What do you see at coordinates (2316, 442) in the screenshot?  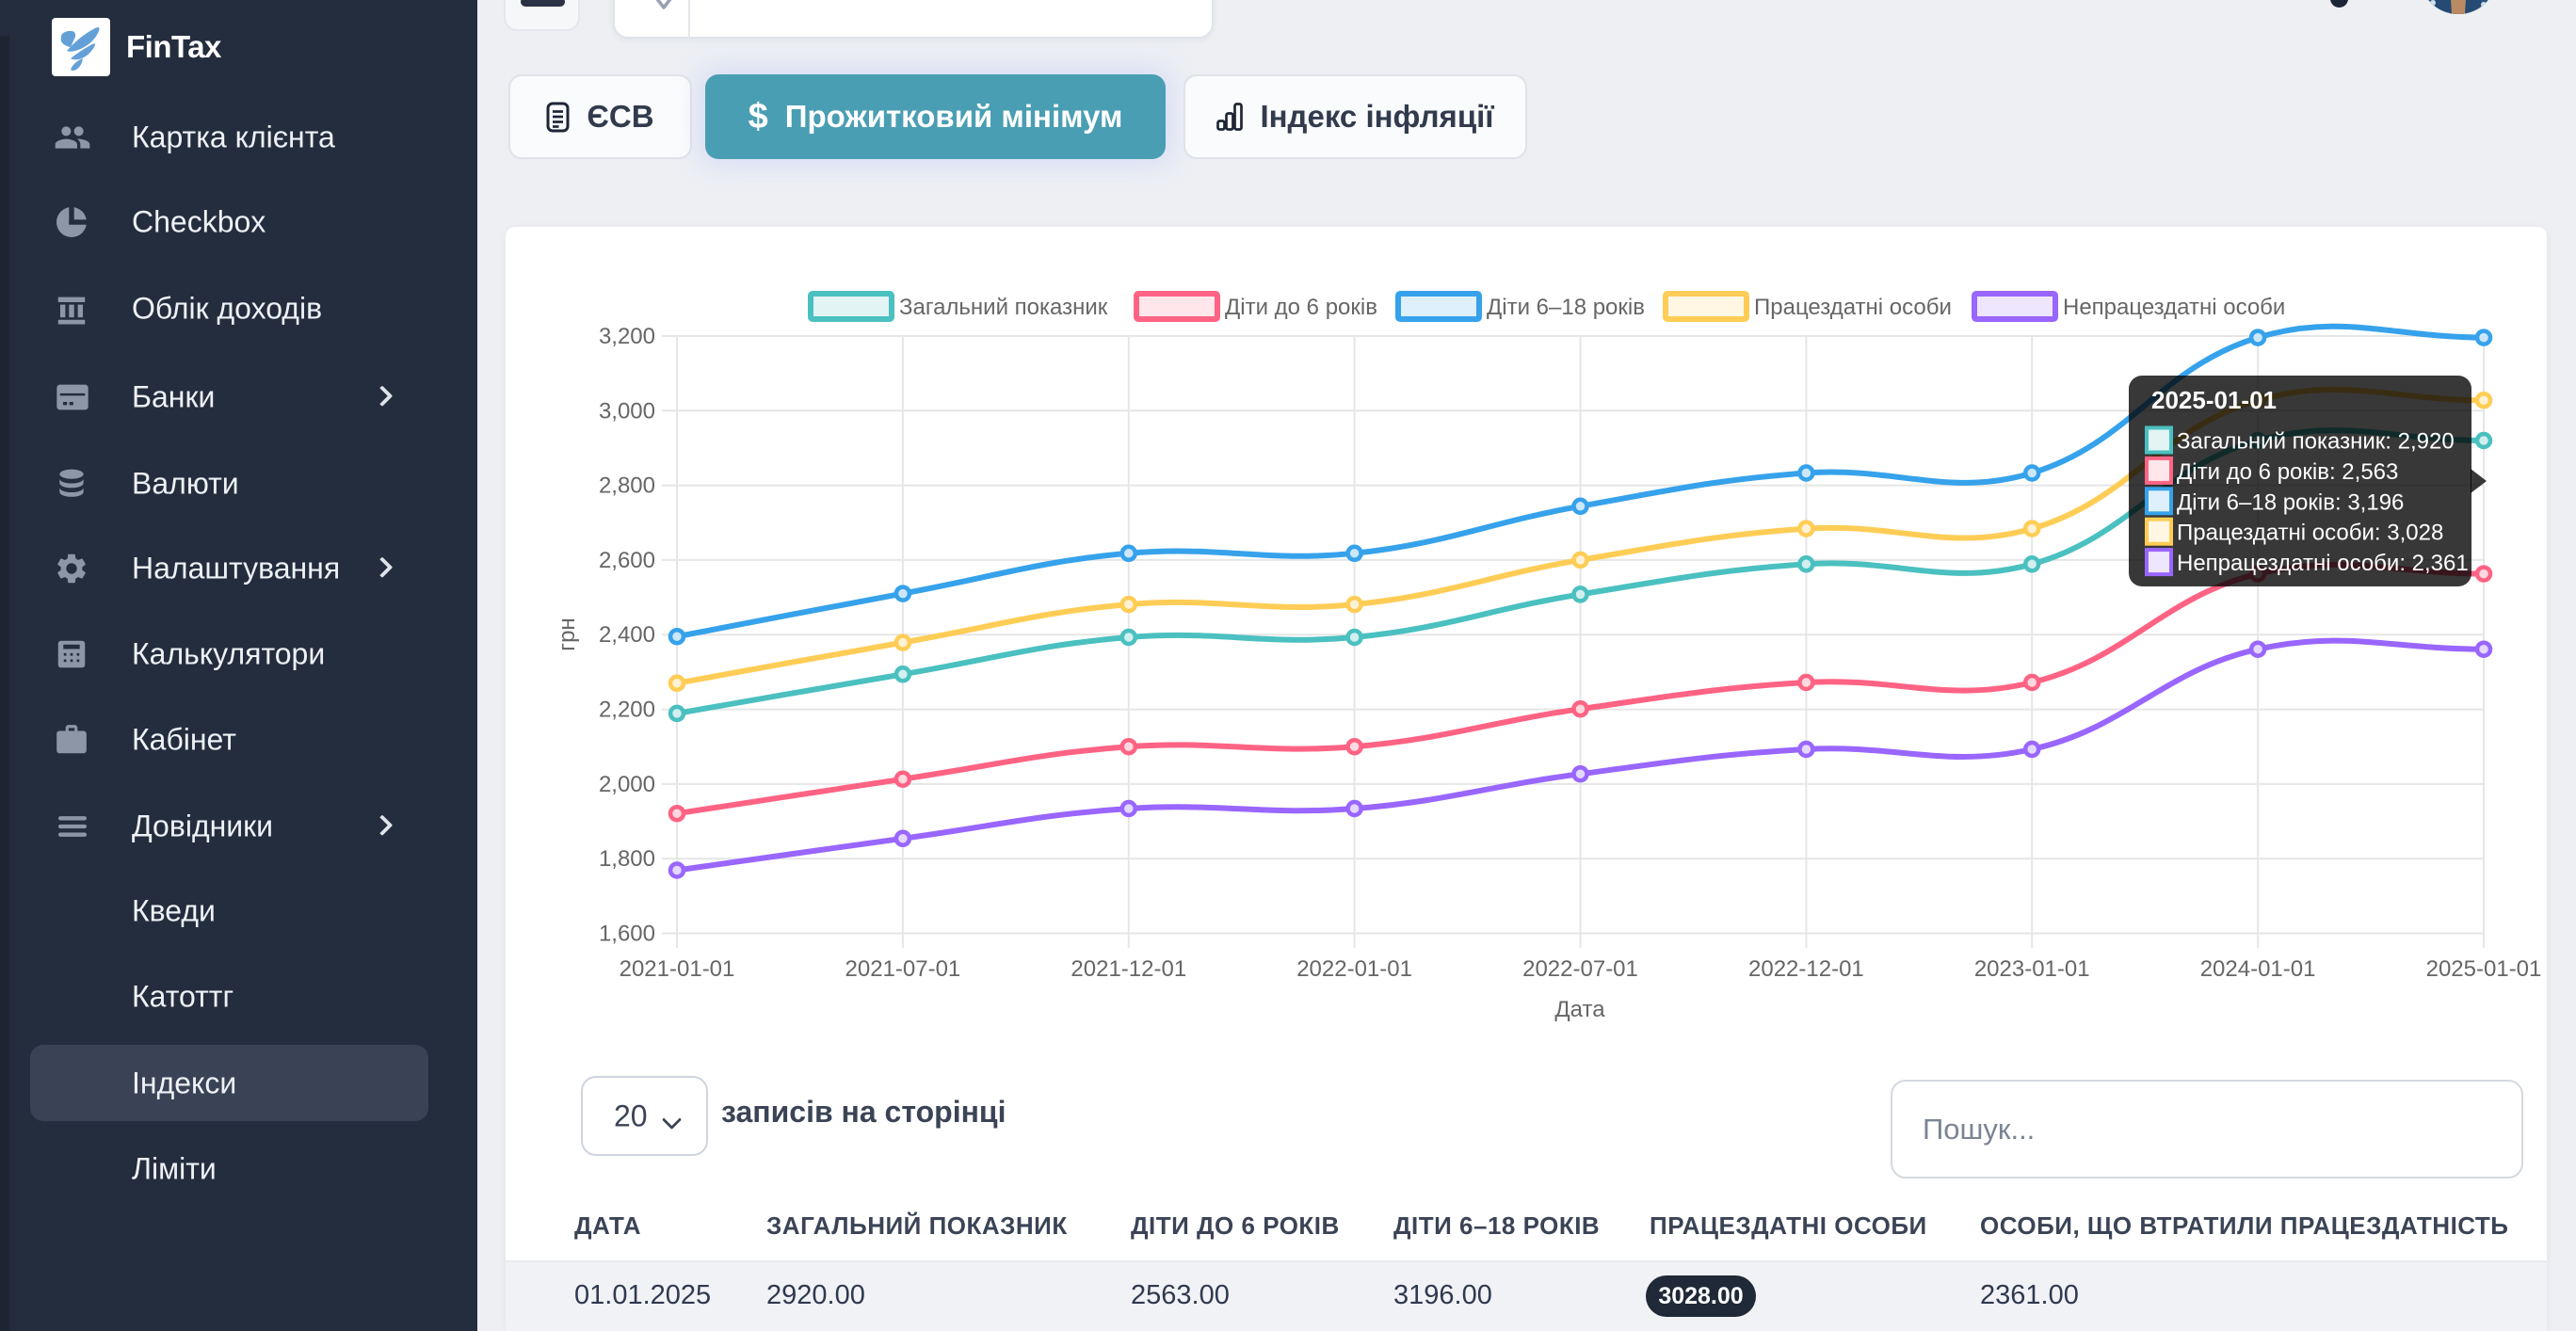 I see `svg-text: Загальний показник: 2,920` at bounding box center [2316, 442].